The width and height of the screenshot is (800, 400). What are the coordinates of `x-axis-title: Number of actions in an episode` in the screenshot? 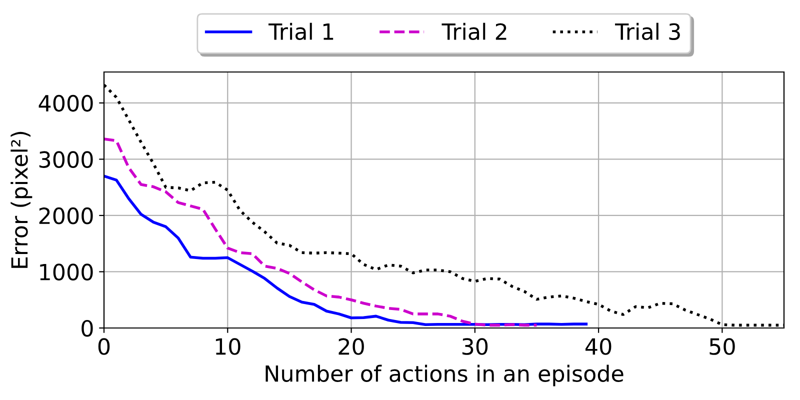 It's located at (445, 375).